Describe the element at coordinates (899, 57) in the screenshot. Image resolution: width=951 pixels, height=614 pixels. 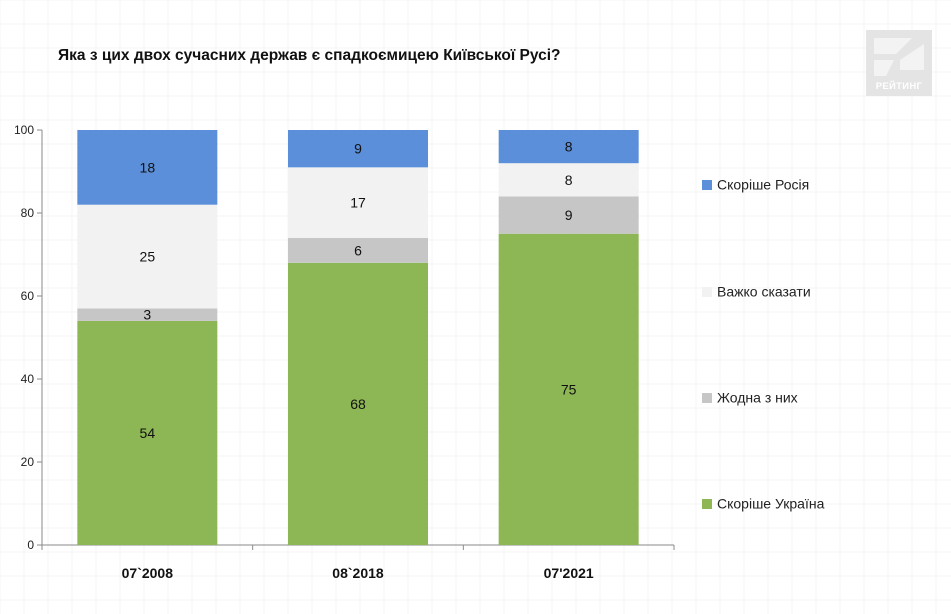
I see `logo-mark-icon` at that location.